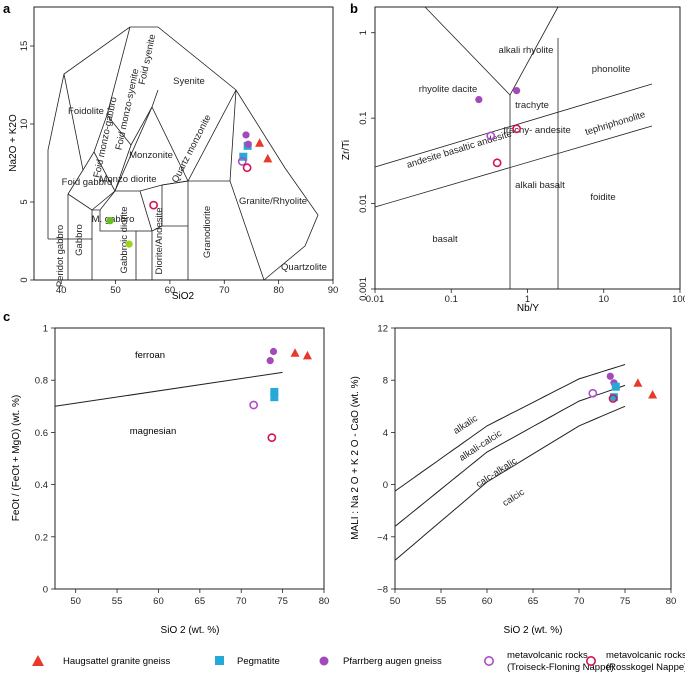 The width and height of the screenshot is (685, 673). What do you see at coordinates (190, 630) in the screenshot?
I see `fenumber-x-axis-label: SiO 2 (wt. %)` at bounding box center [190, 630].